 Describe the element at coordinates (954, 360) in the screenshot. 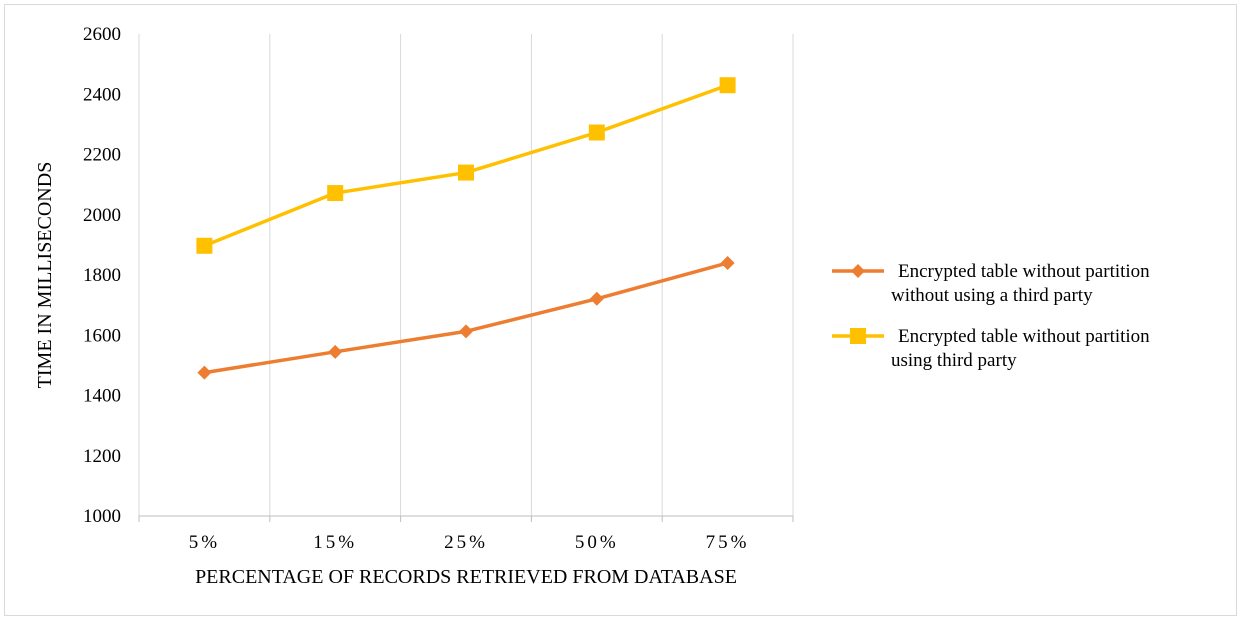

I see `legend-label: using third party` at that location.